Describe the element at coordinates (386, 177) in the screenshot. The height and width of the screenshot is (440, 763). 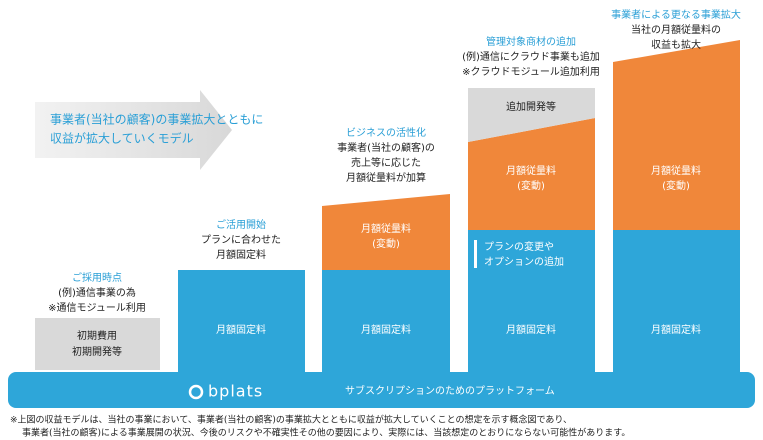
I see `stage-line: 月額従量料が加算` at that location.